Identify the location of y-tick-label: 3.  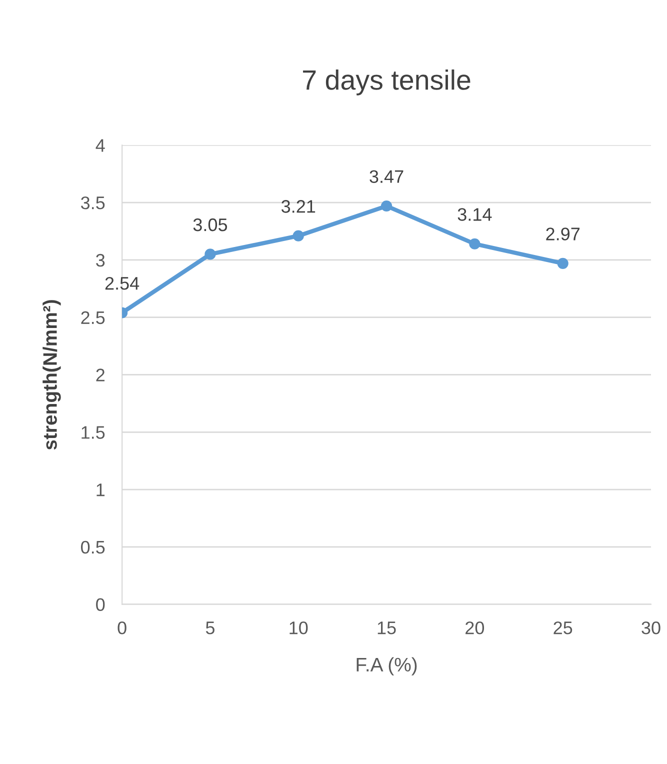
(100, 260).